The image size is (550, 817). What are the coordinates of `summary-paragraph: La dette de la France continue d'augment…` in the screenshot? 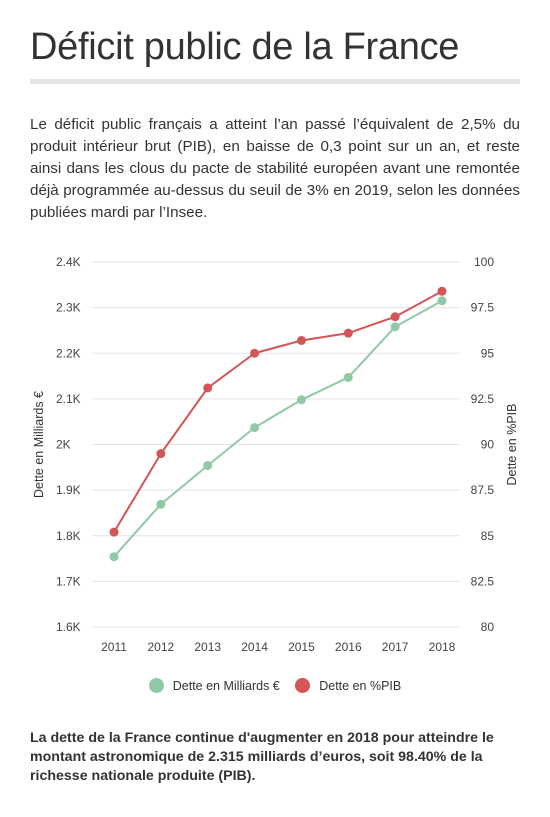 It's located at (262, 757).